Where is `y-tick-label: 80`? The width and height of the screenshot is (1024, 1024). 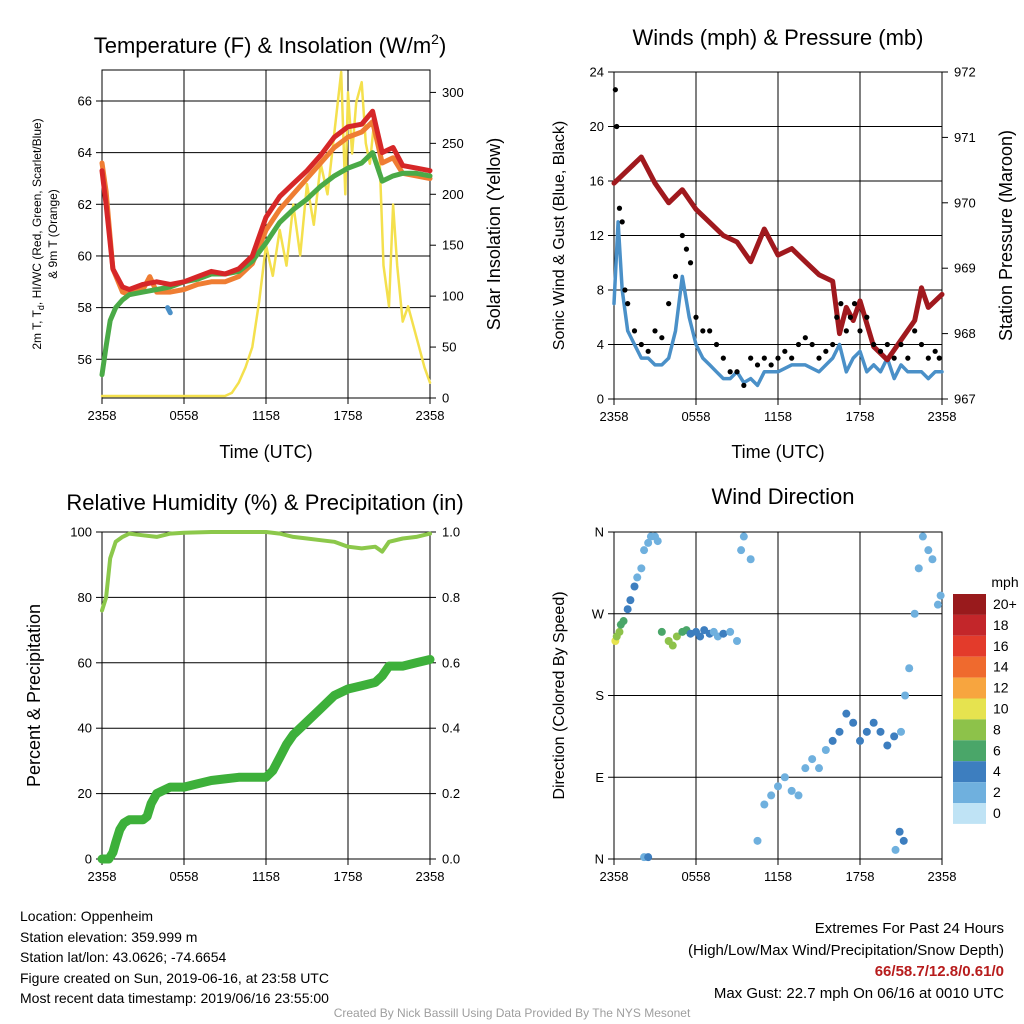 y-tick-label: 80 is located at coordinates (85, 597).